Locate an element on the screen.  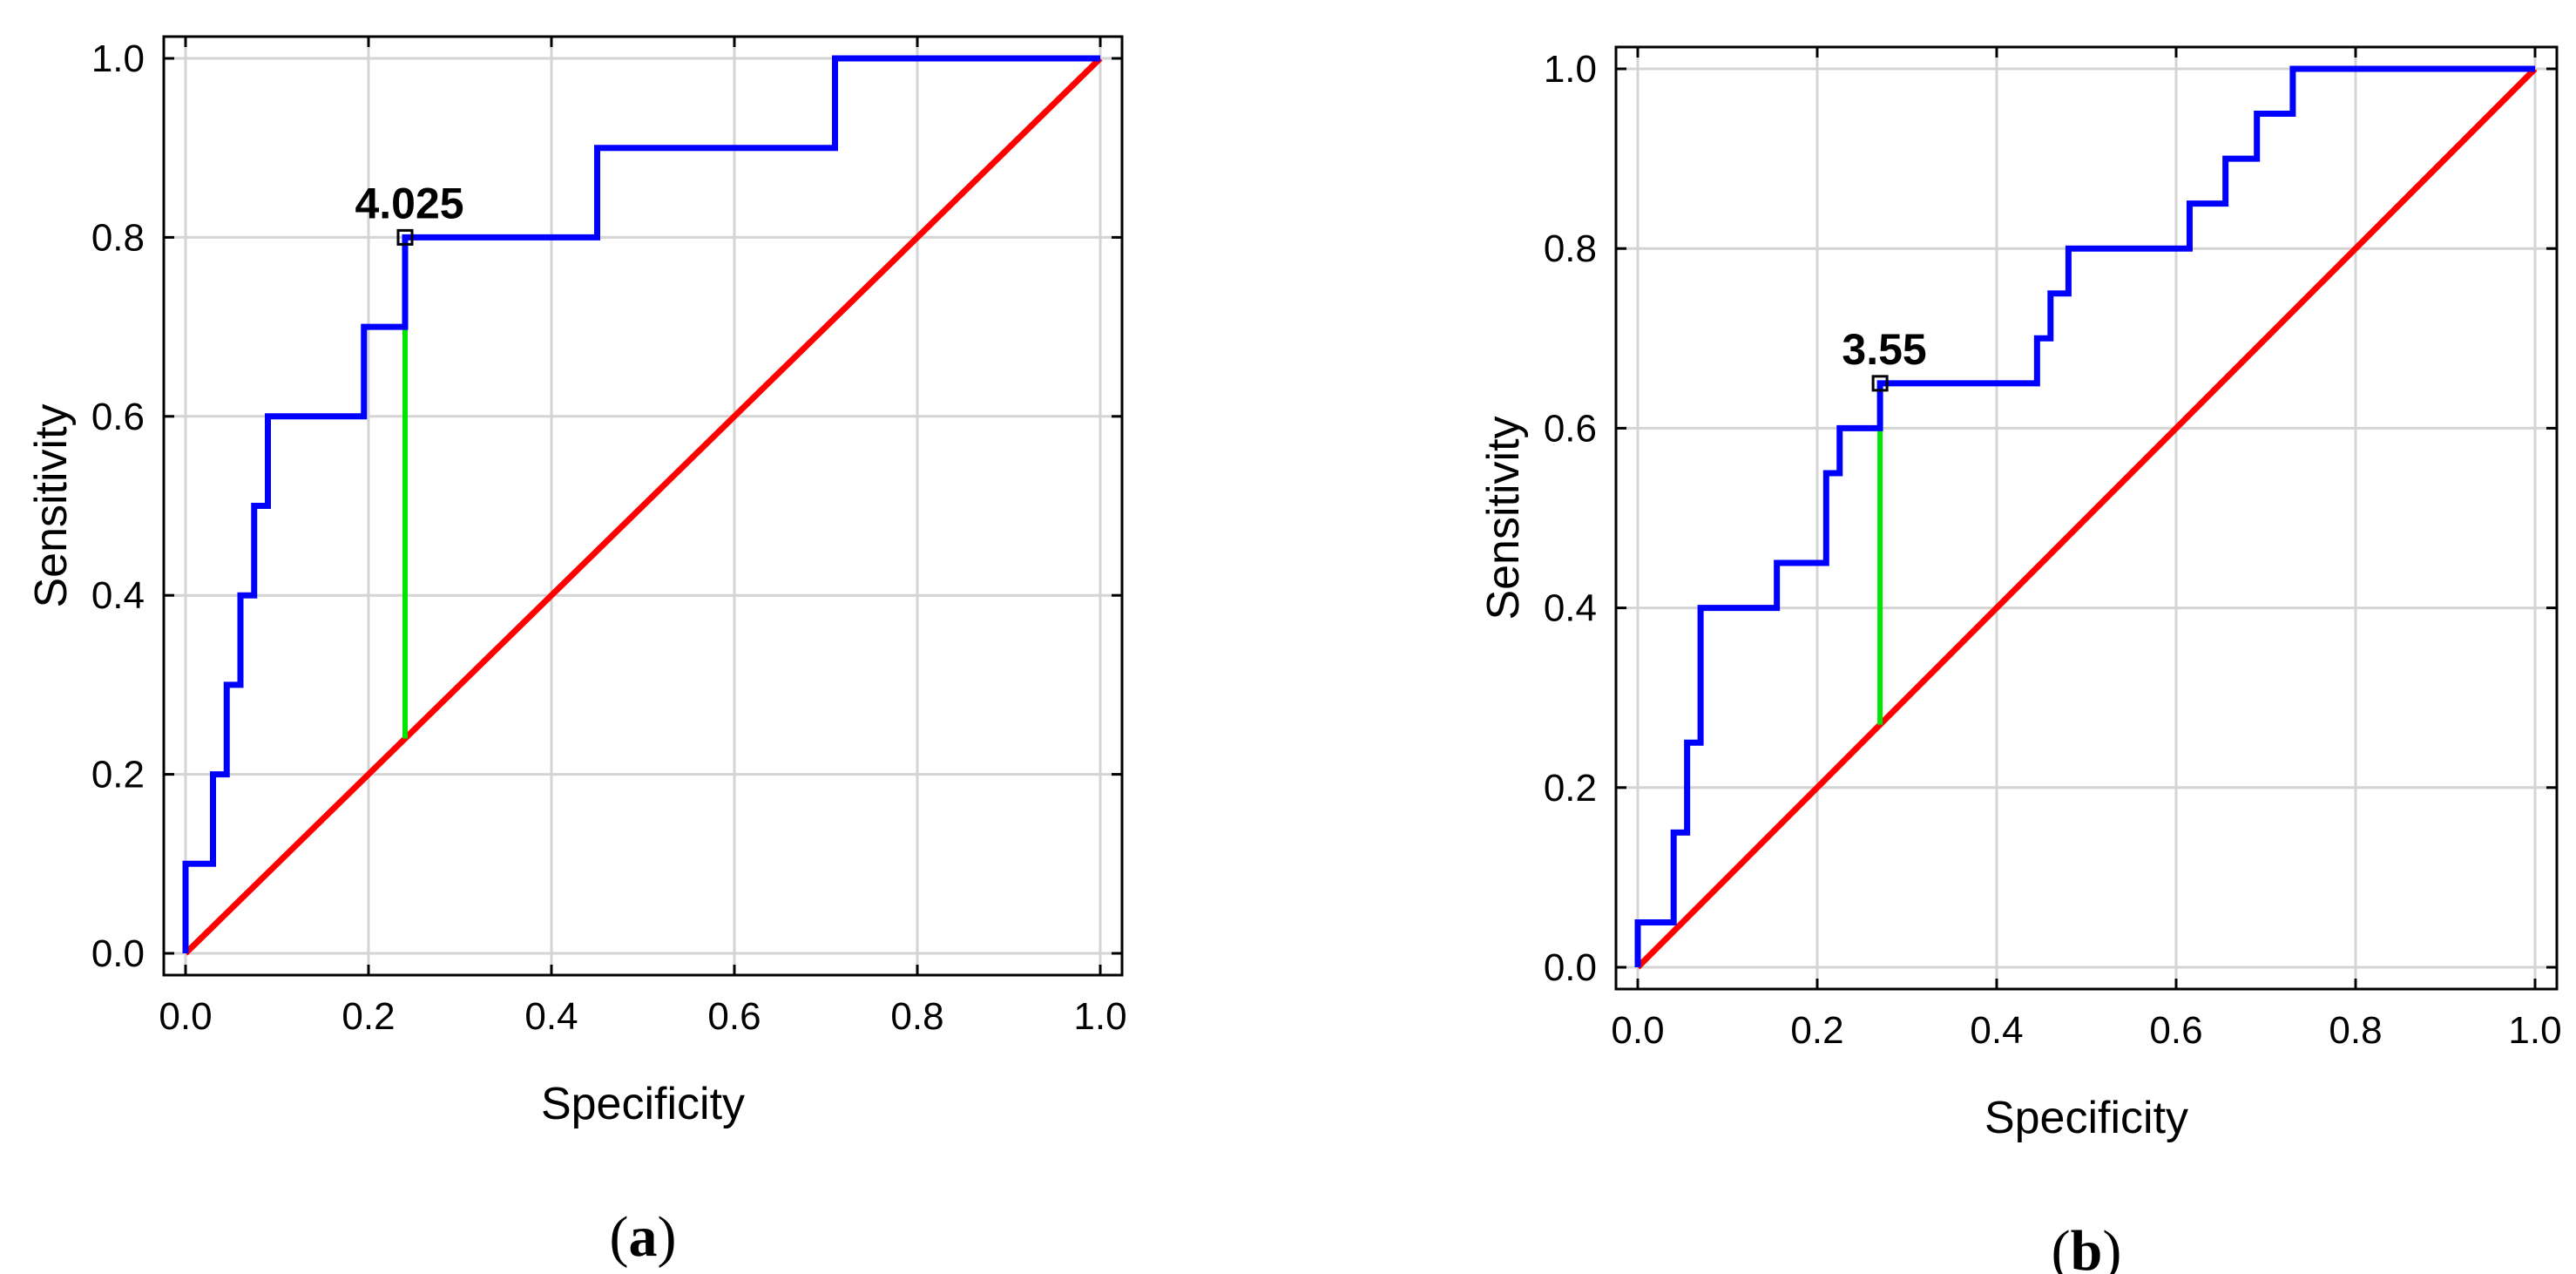
panel-a-x-tick-label: 0.4 is located at coordinates (551, 1017).